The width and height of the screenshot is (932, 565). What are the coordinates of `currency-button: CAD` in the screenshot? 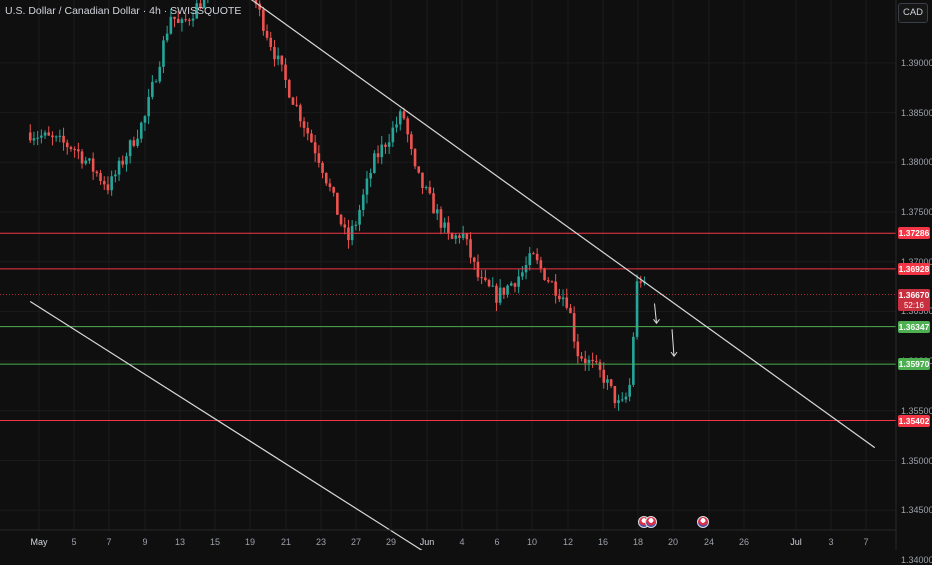 It's located at (913, 13).